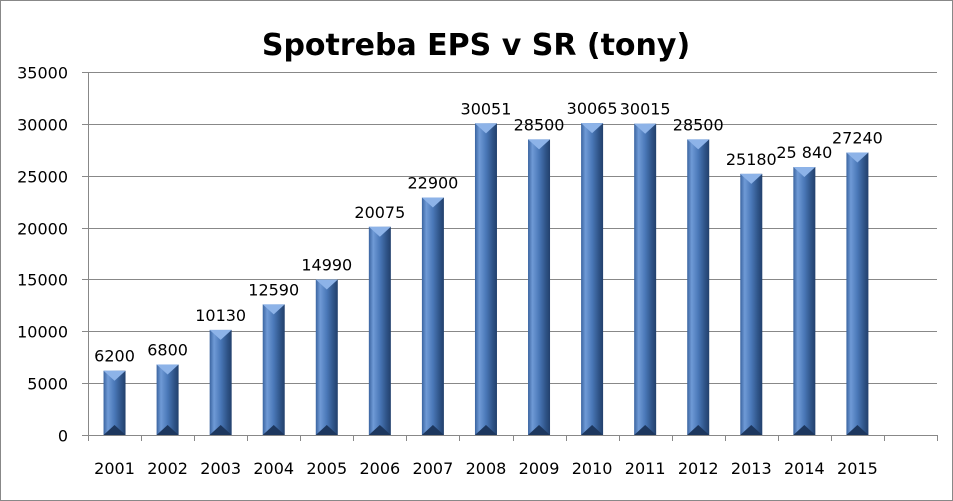  I want to click on y-tick-label: 10000, so click(42, 332).